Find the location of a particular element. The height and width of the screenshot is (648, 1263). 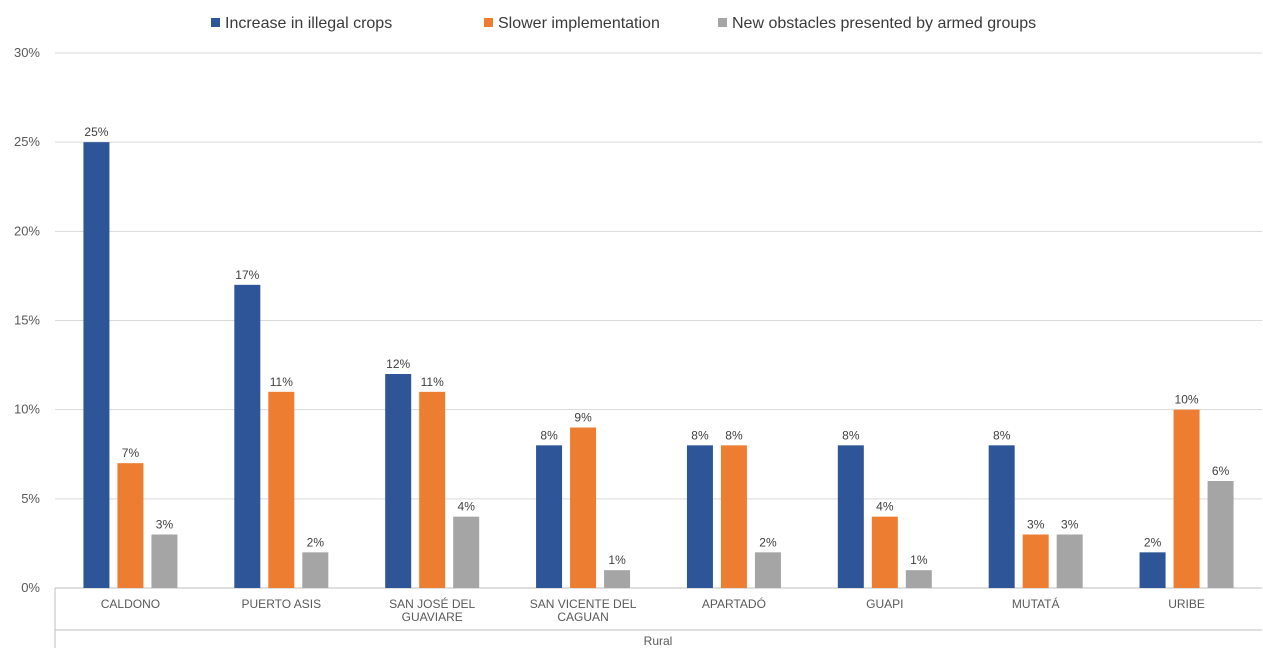

y-tick-label: 25% is located at coordinates (27, 141).